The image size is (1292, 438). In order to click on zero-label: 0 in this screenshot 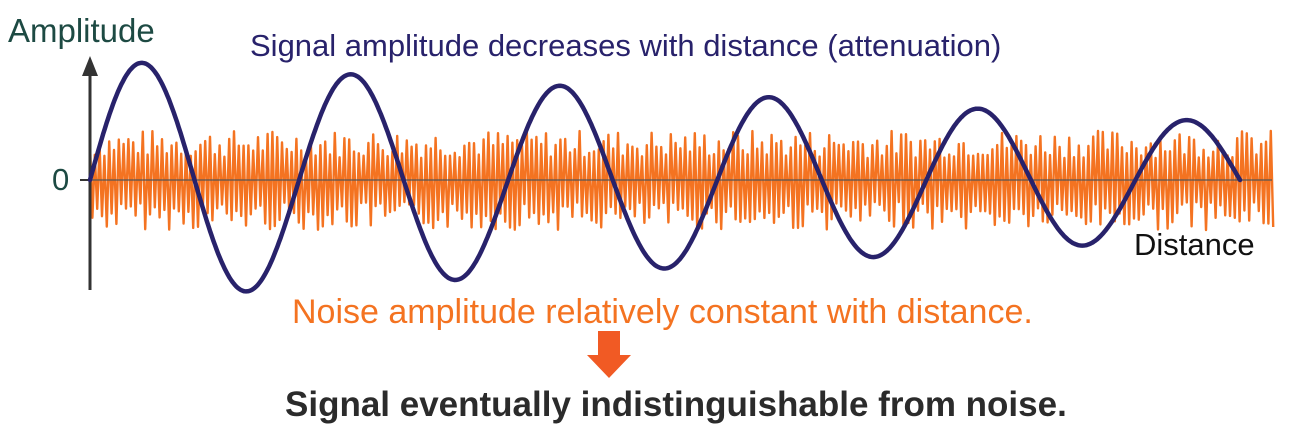, I will do `click(61, 179)`.